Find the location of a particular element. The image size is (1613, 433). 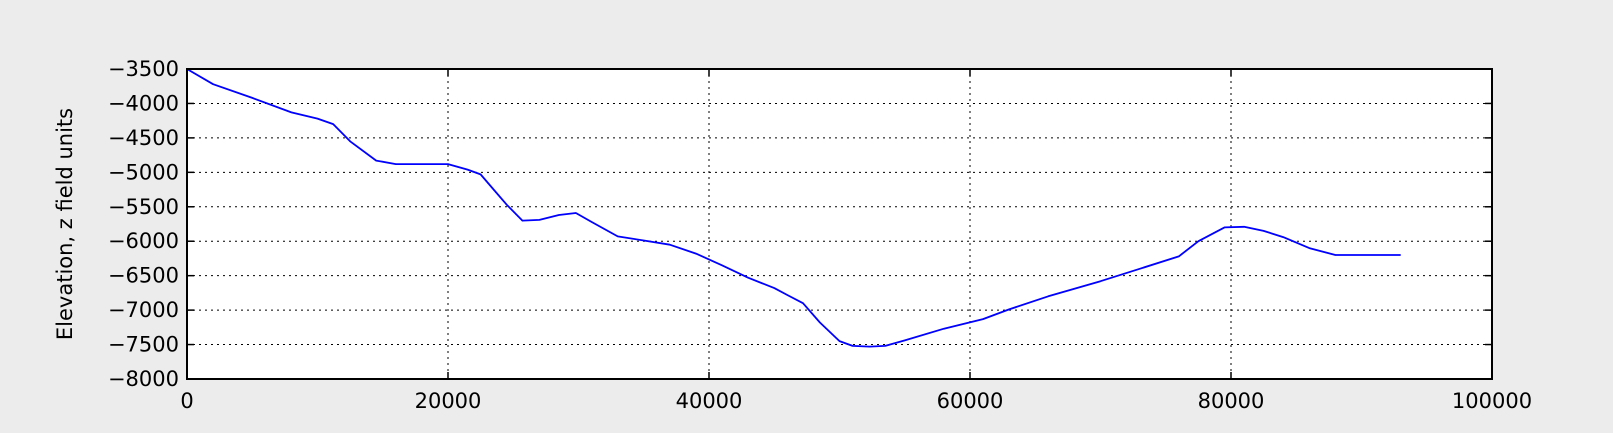

x-tick-label: 40000 is located at coordinates (709, 401).